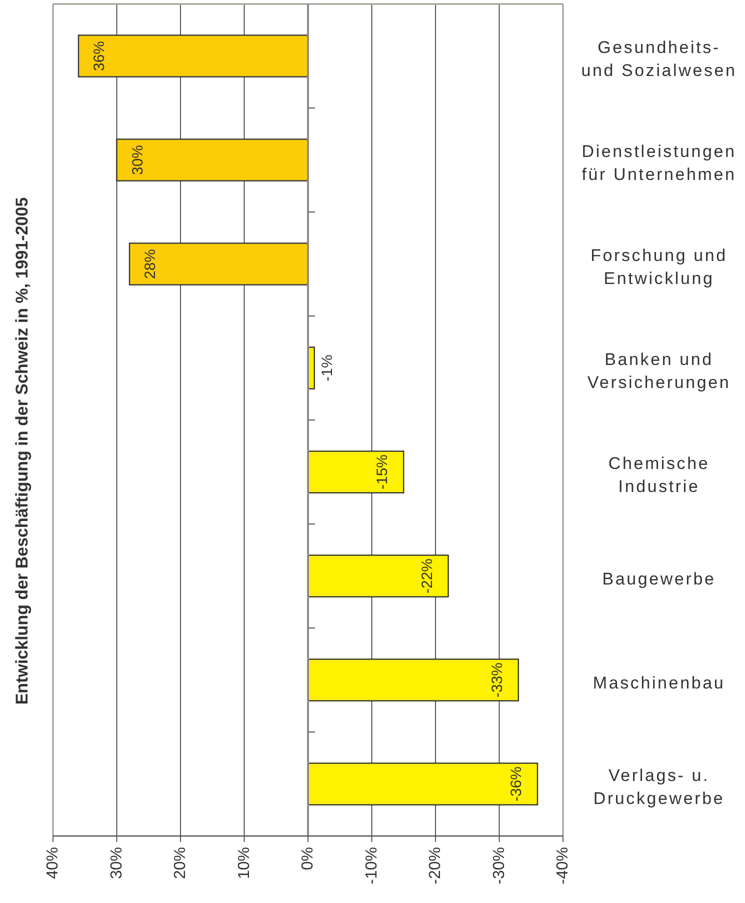 The width and height of the screenshot is (745, 903). Describe the element at coordinates (371, 865) in the screenshot. I see `x-tick-label: -10%` at that location.